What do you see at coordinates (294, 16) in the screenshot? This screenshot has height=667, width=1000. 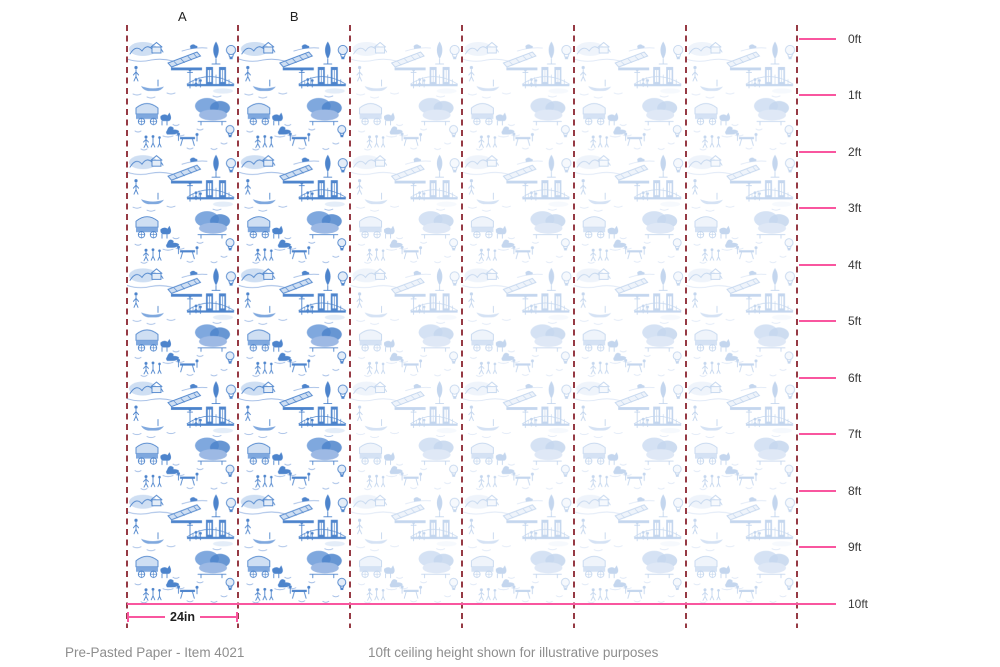 I see `panel-label-b: B` at bounding box center [294, 16].